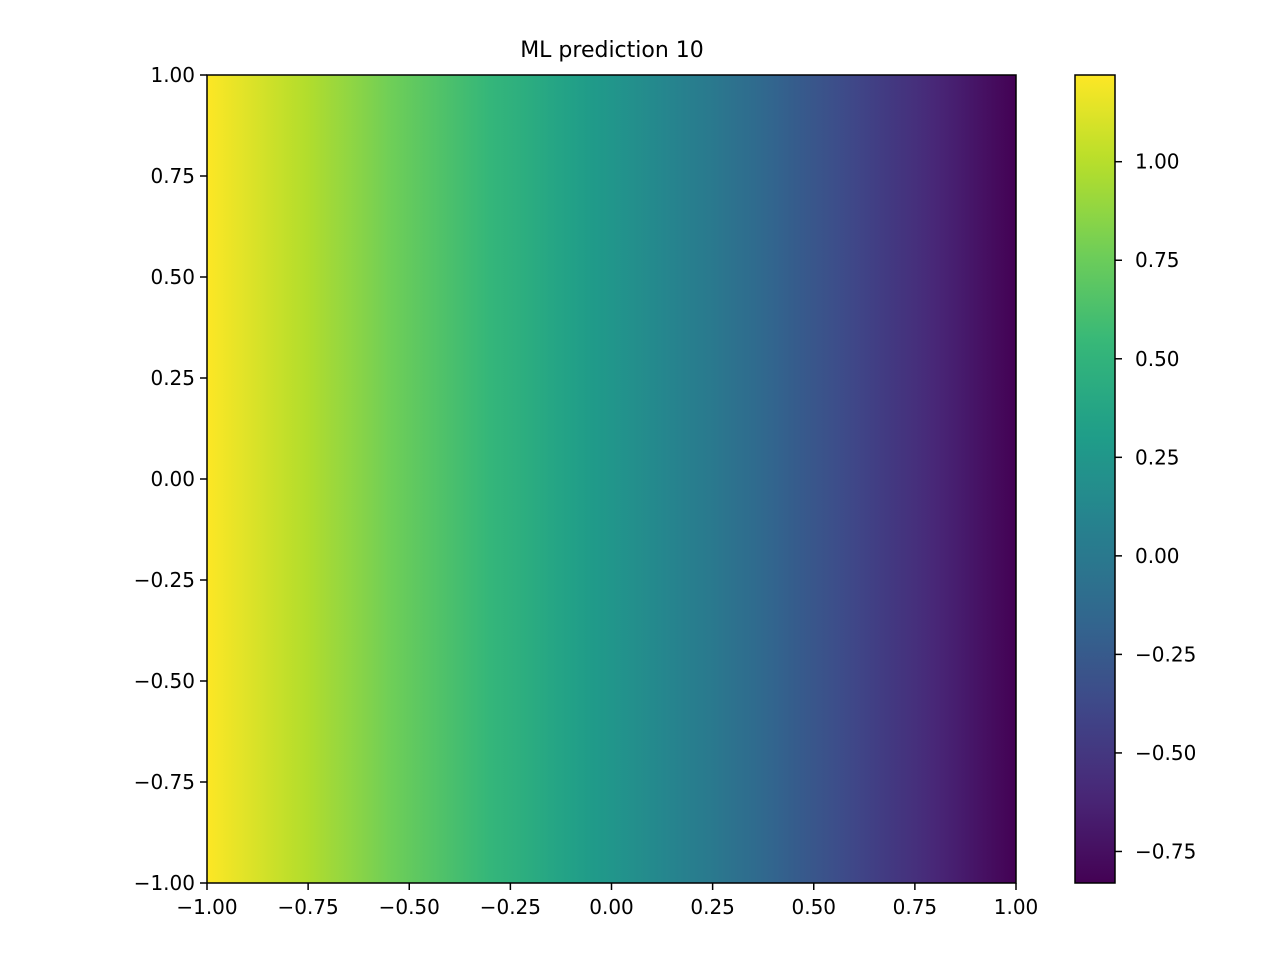 This screenshot has height=960, width=1280. What do you see at coordinates (612, 50) in the screenshot?
I see `chart-title: ML prediction 10` at bounding box center [612, 50].